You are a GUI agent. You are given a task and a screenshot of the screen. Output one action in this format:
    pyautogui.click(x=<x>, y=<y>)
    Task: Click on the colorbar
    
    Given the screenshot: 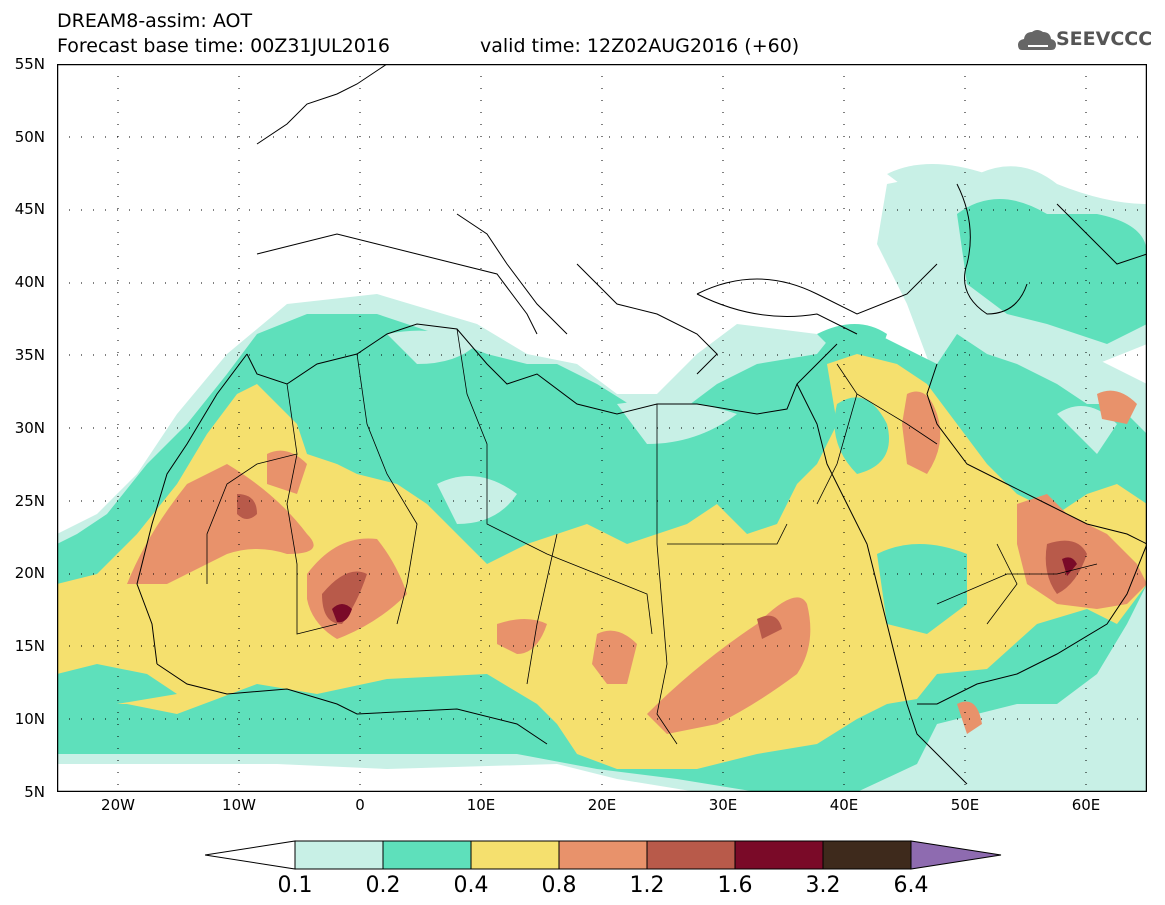 What is the action you would take?
    pyautogui.click(x=603, y=855)
    